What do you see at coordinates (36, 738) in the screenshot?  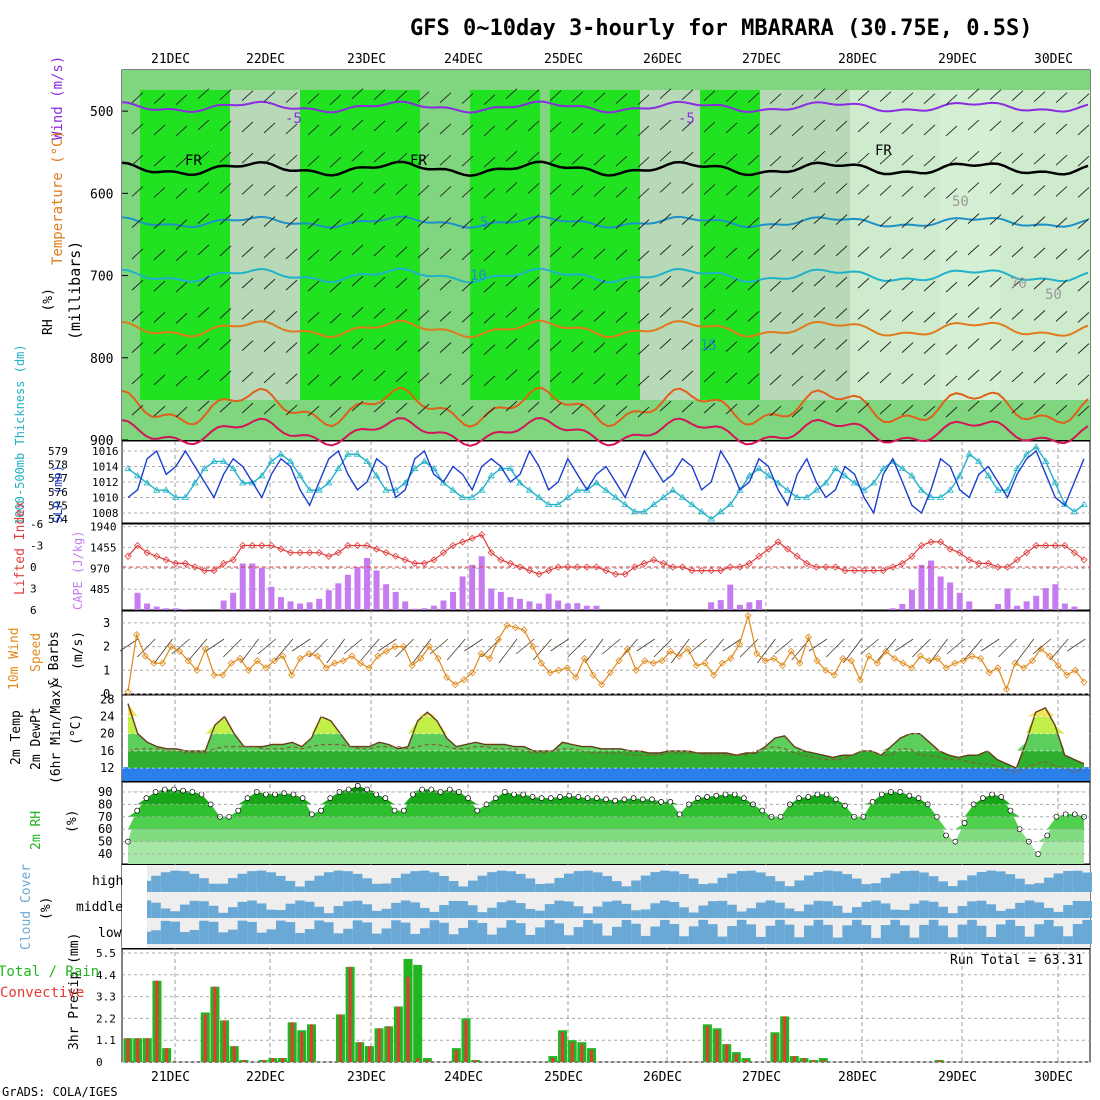 I see `ylabel-temp-b: 2m DewPt` at bounding box center [36, 738].